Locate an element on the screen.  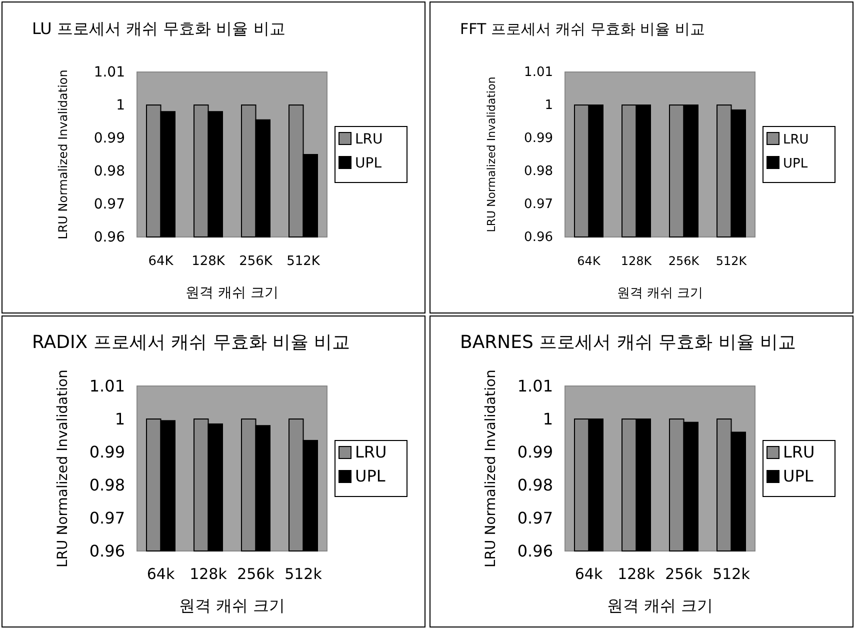
chart-title: BARNES 프로세서 캐쉬 무효화 비율 비교 is located at coordinates (628, 342).